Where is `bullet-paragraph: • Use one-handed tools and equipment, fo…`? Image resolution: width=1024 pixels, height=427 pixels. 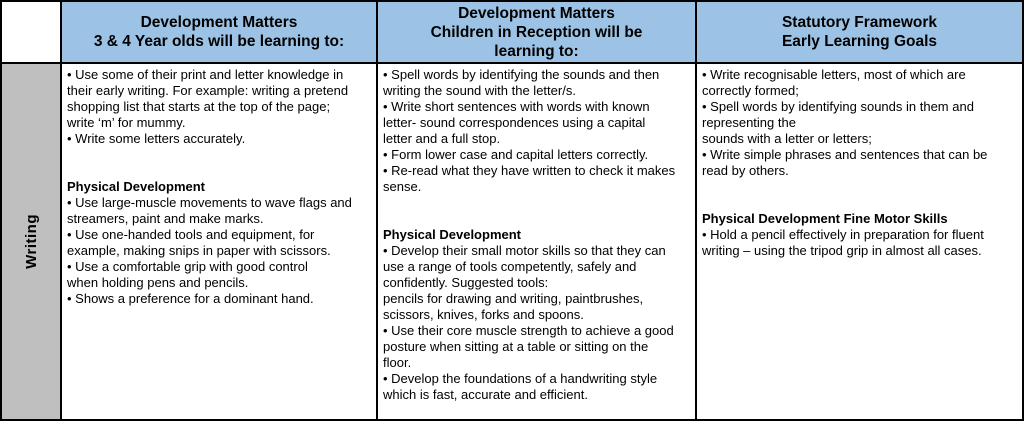
bullet-paragraph: • Use one-handed tools and equipment, fo… is located at coordinates (199, 242).